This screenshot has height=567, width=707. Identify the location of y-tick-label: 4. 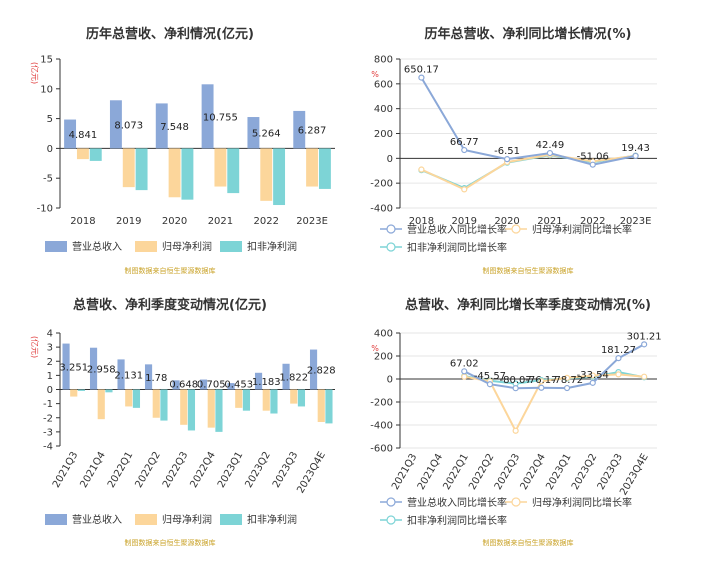
(50, 334).